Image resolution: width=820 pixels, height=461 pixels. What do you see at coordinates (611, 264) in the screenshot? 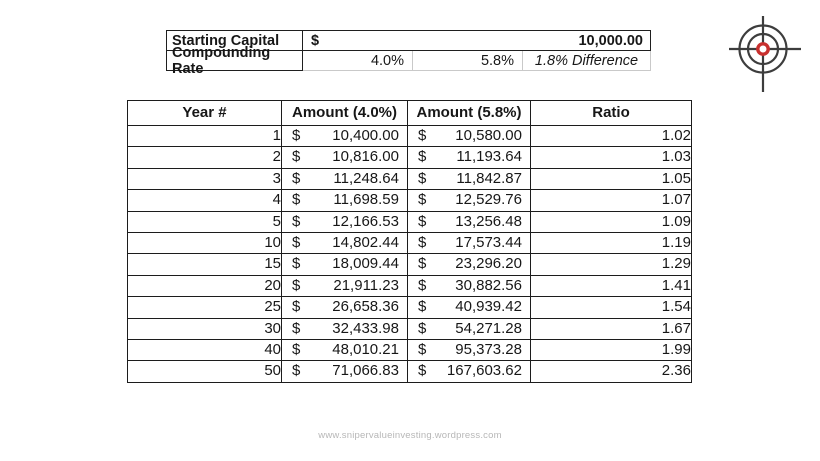
I see `ratio-cell: 1.29` at bounding box center [611, 264].